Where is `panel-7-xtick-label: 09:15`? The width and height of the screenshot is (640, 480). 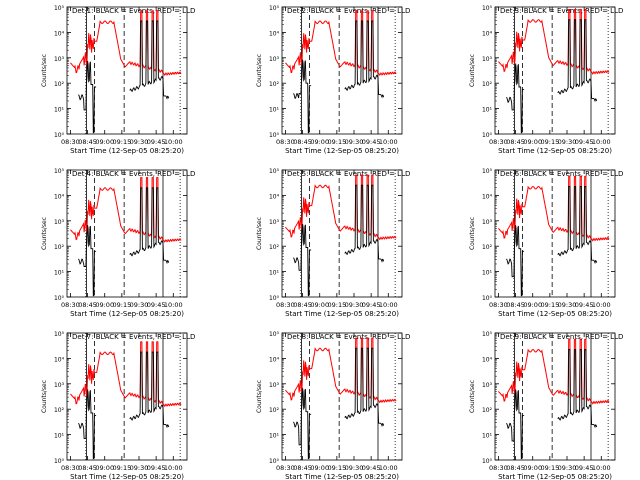
panel-7-xtick-label: 09:15 is located at coordinates (121, 468).